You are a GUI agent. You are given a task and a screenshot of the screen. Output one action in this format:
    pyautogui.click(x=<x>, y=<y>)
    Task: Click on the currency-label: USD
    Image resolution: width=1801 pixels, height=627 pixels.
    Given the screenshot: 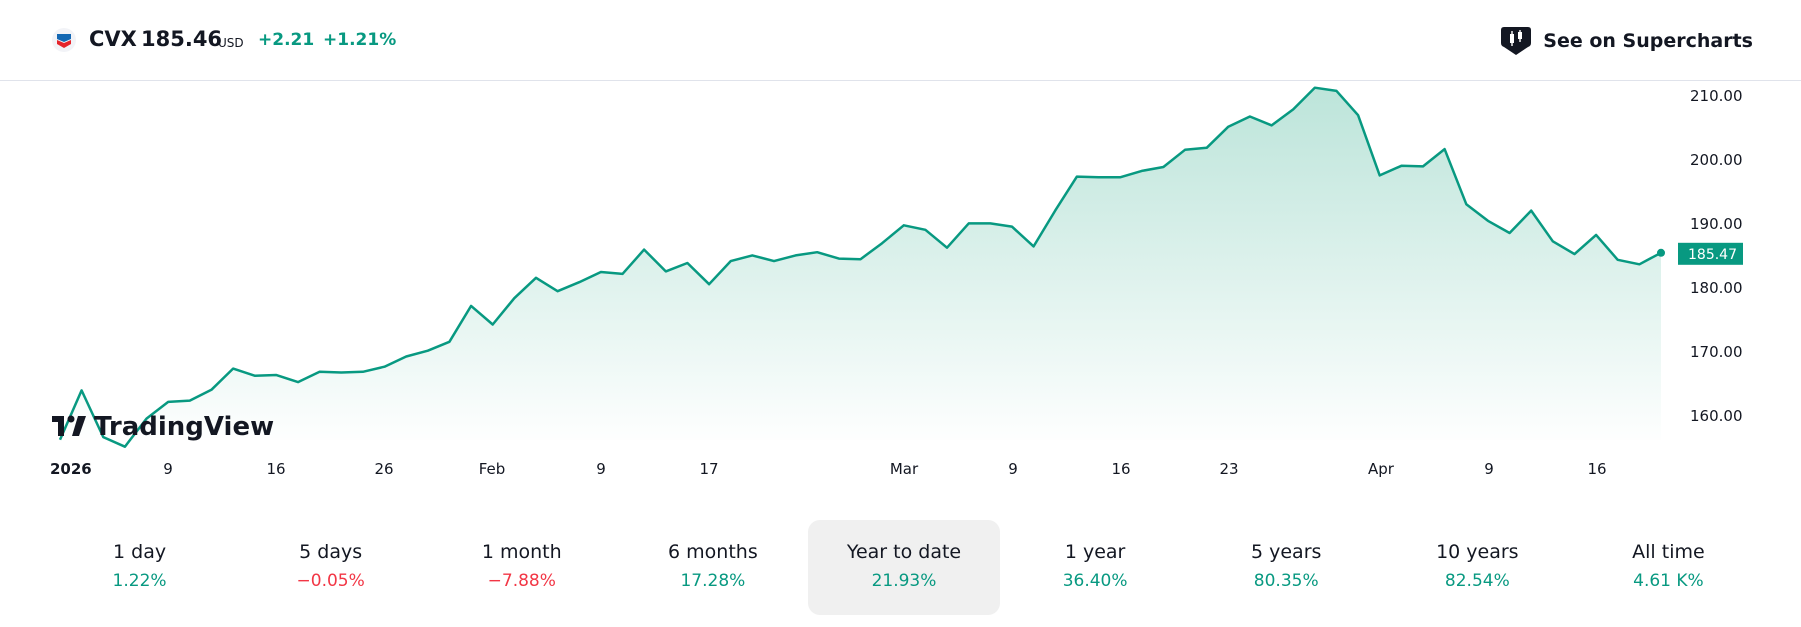 What is the action you would take?
    pyautogui.click(x=231, y=43)
    